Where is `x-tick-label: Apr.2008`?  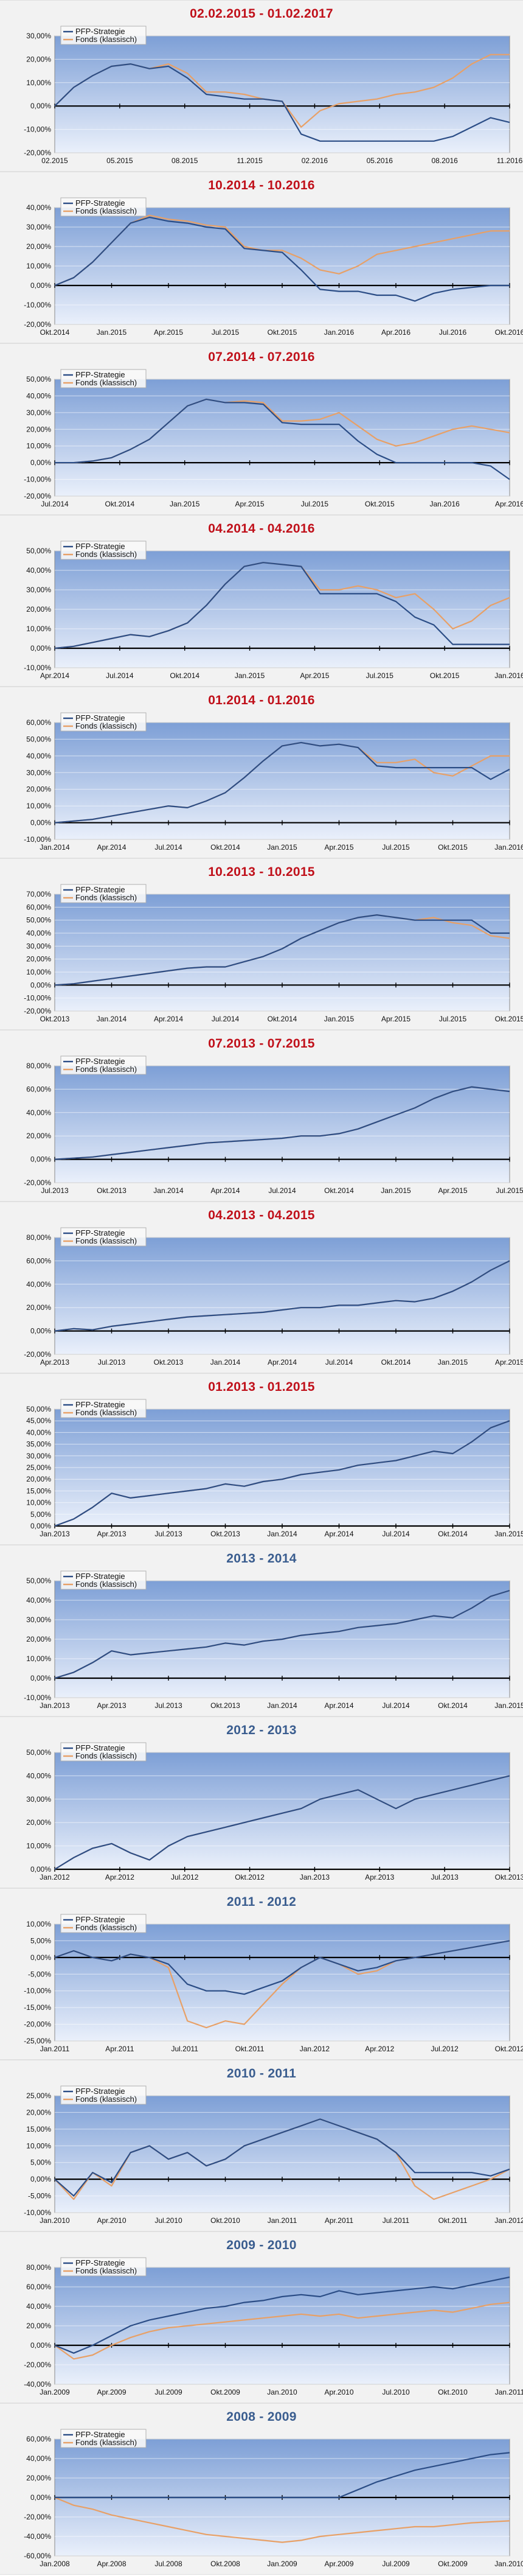
x-tick-label: Apr.2008 is located at coordinates (112, 2564).